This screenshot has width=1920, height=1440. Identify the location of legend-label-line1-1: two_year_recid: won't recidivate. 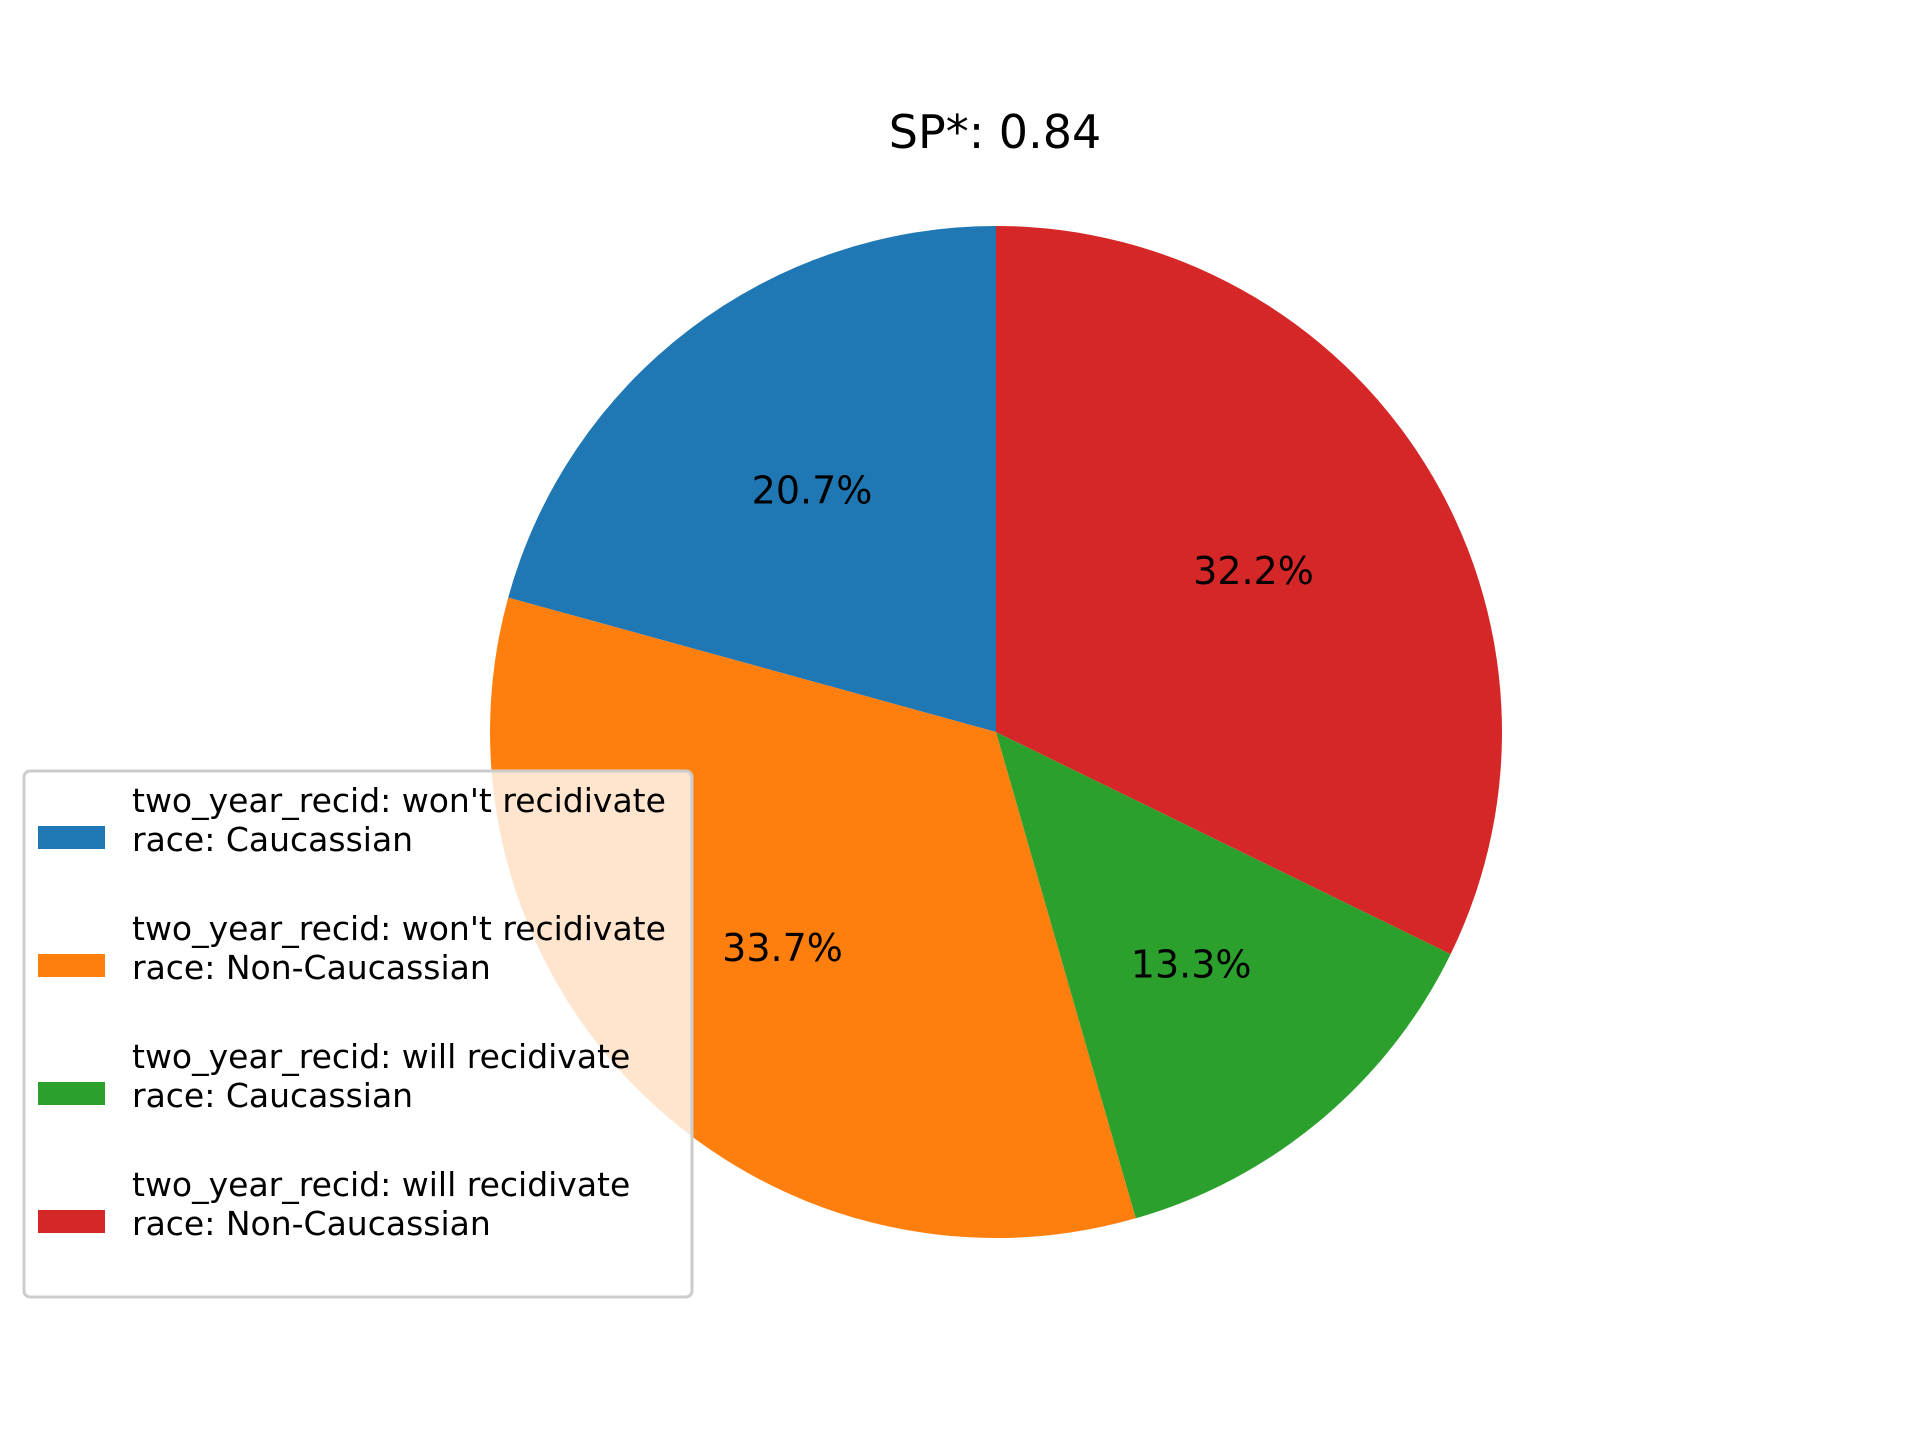
(399, 800).